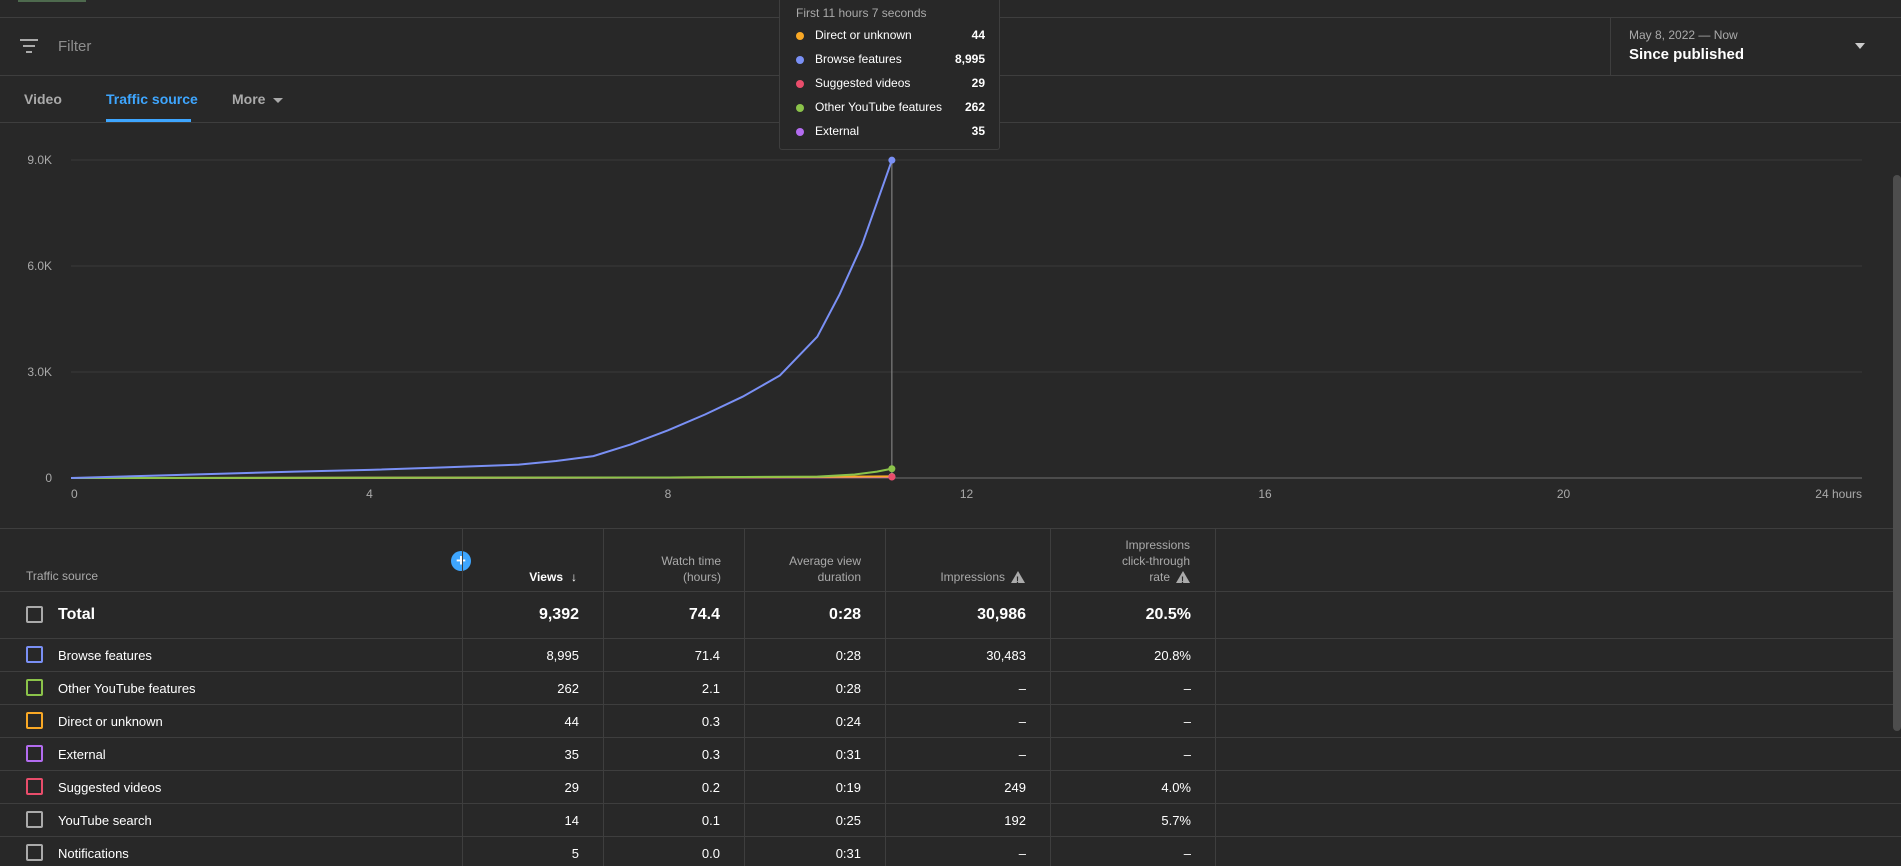 This screenshot has width=1901, height=866. I want to click on cell-views: 29, so click(571, 787).